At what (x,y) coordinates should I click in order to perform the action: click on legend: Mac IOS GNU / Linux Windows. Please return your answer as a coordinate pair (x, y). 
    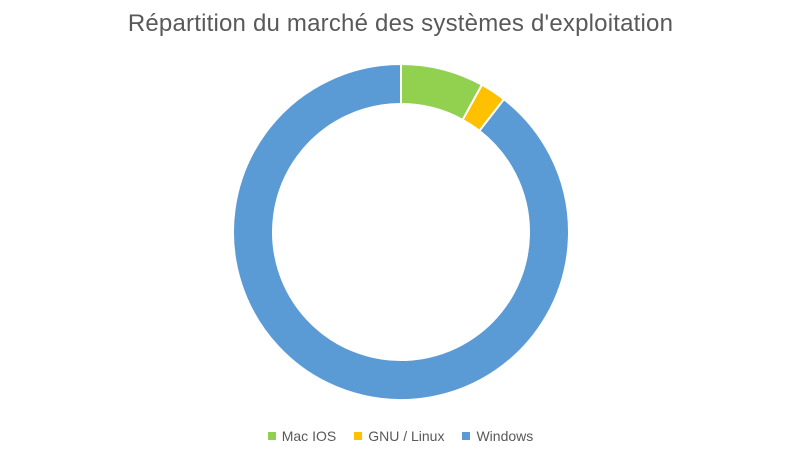
    Looking at the image, I should click on (400, 436).